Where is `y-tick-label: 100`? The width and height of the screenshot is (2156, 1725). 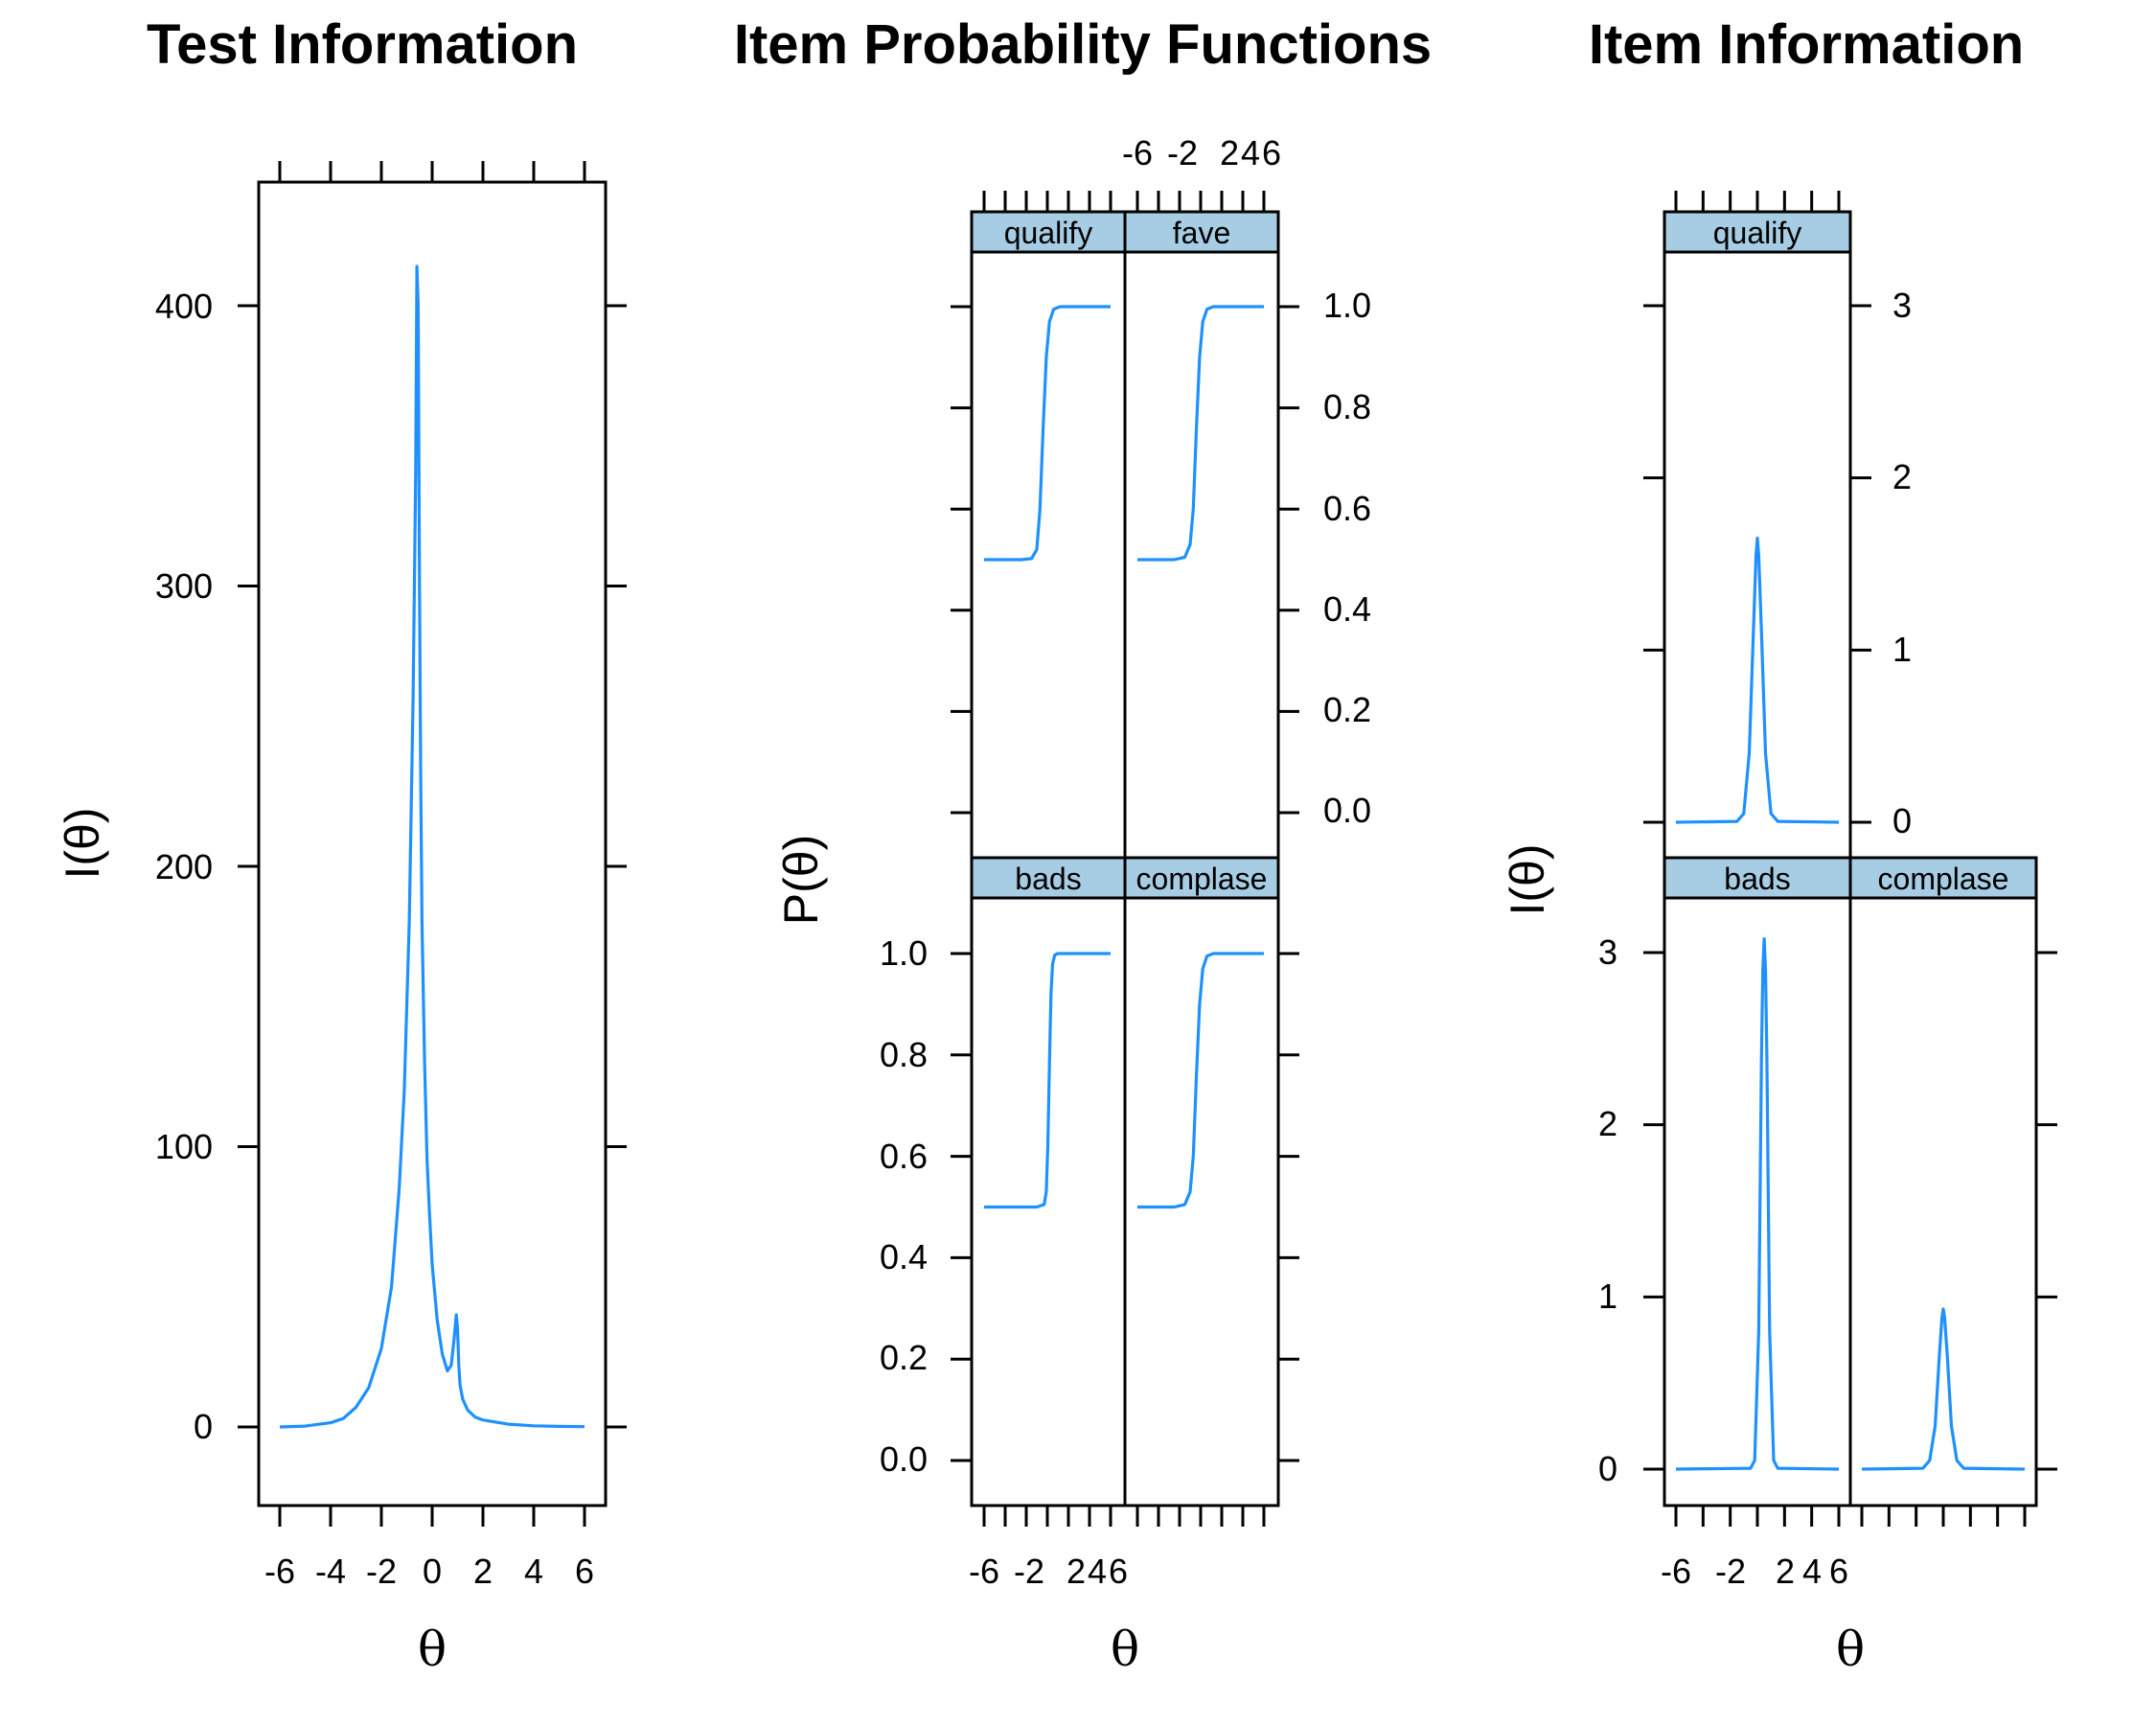
y-tick-label: 100 is located at coordinates (184, 1146).